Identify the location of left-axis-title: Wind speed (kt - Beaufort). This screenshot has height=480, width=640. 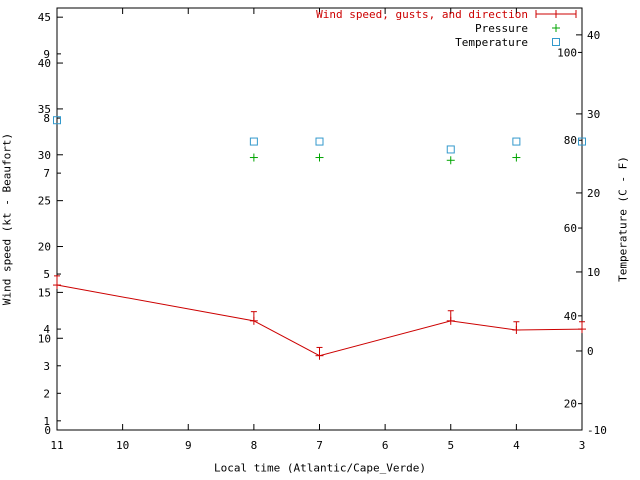
(7, 219).